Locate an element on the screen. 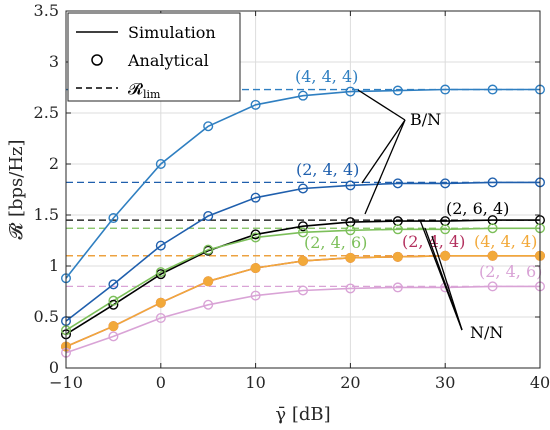  legend-analytical-marker is located at coordinates (97, 60).